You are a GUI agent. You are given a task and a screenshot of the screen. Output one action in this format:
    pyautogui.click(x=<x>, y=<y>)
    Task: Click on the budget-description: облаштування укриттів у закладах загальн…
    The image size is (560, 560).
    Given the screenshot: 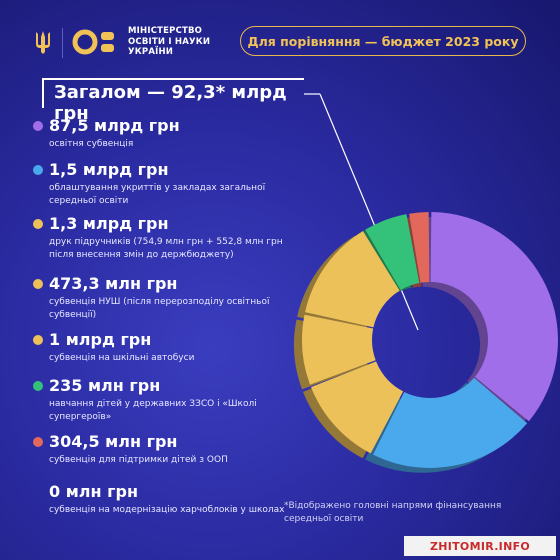 What is the action you would take?
    pyautogui.click(x=157, y=194)
    